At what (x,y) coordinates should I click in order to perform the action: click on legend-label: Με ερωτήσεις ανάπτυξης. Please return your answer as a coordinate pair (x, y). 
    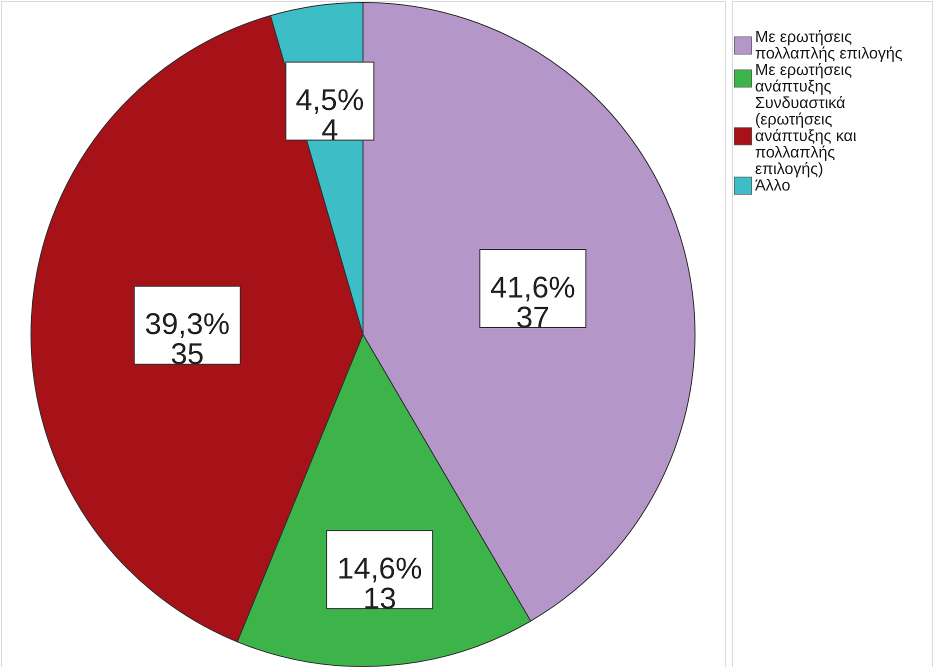
    Looking at the image, I should click on (803, 79).